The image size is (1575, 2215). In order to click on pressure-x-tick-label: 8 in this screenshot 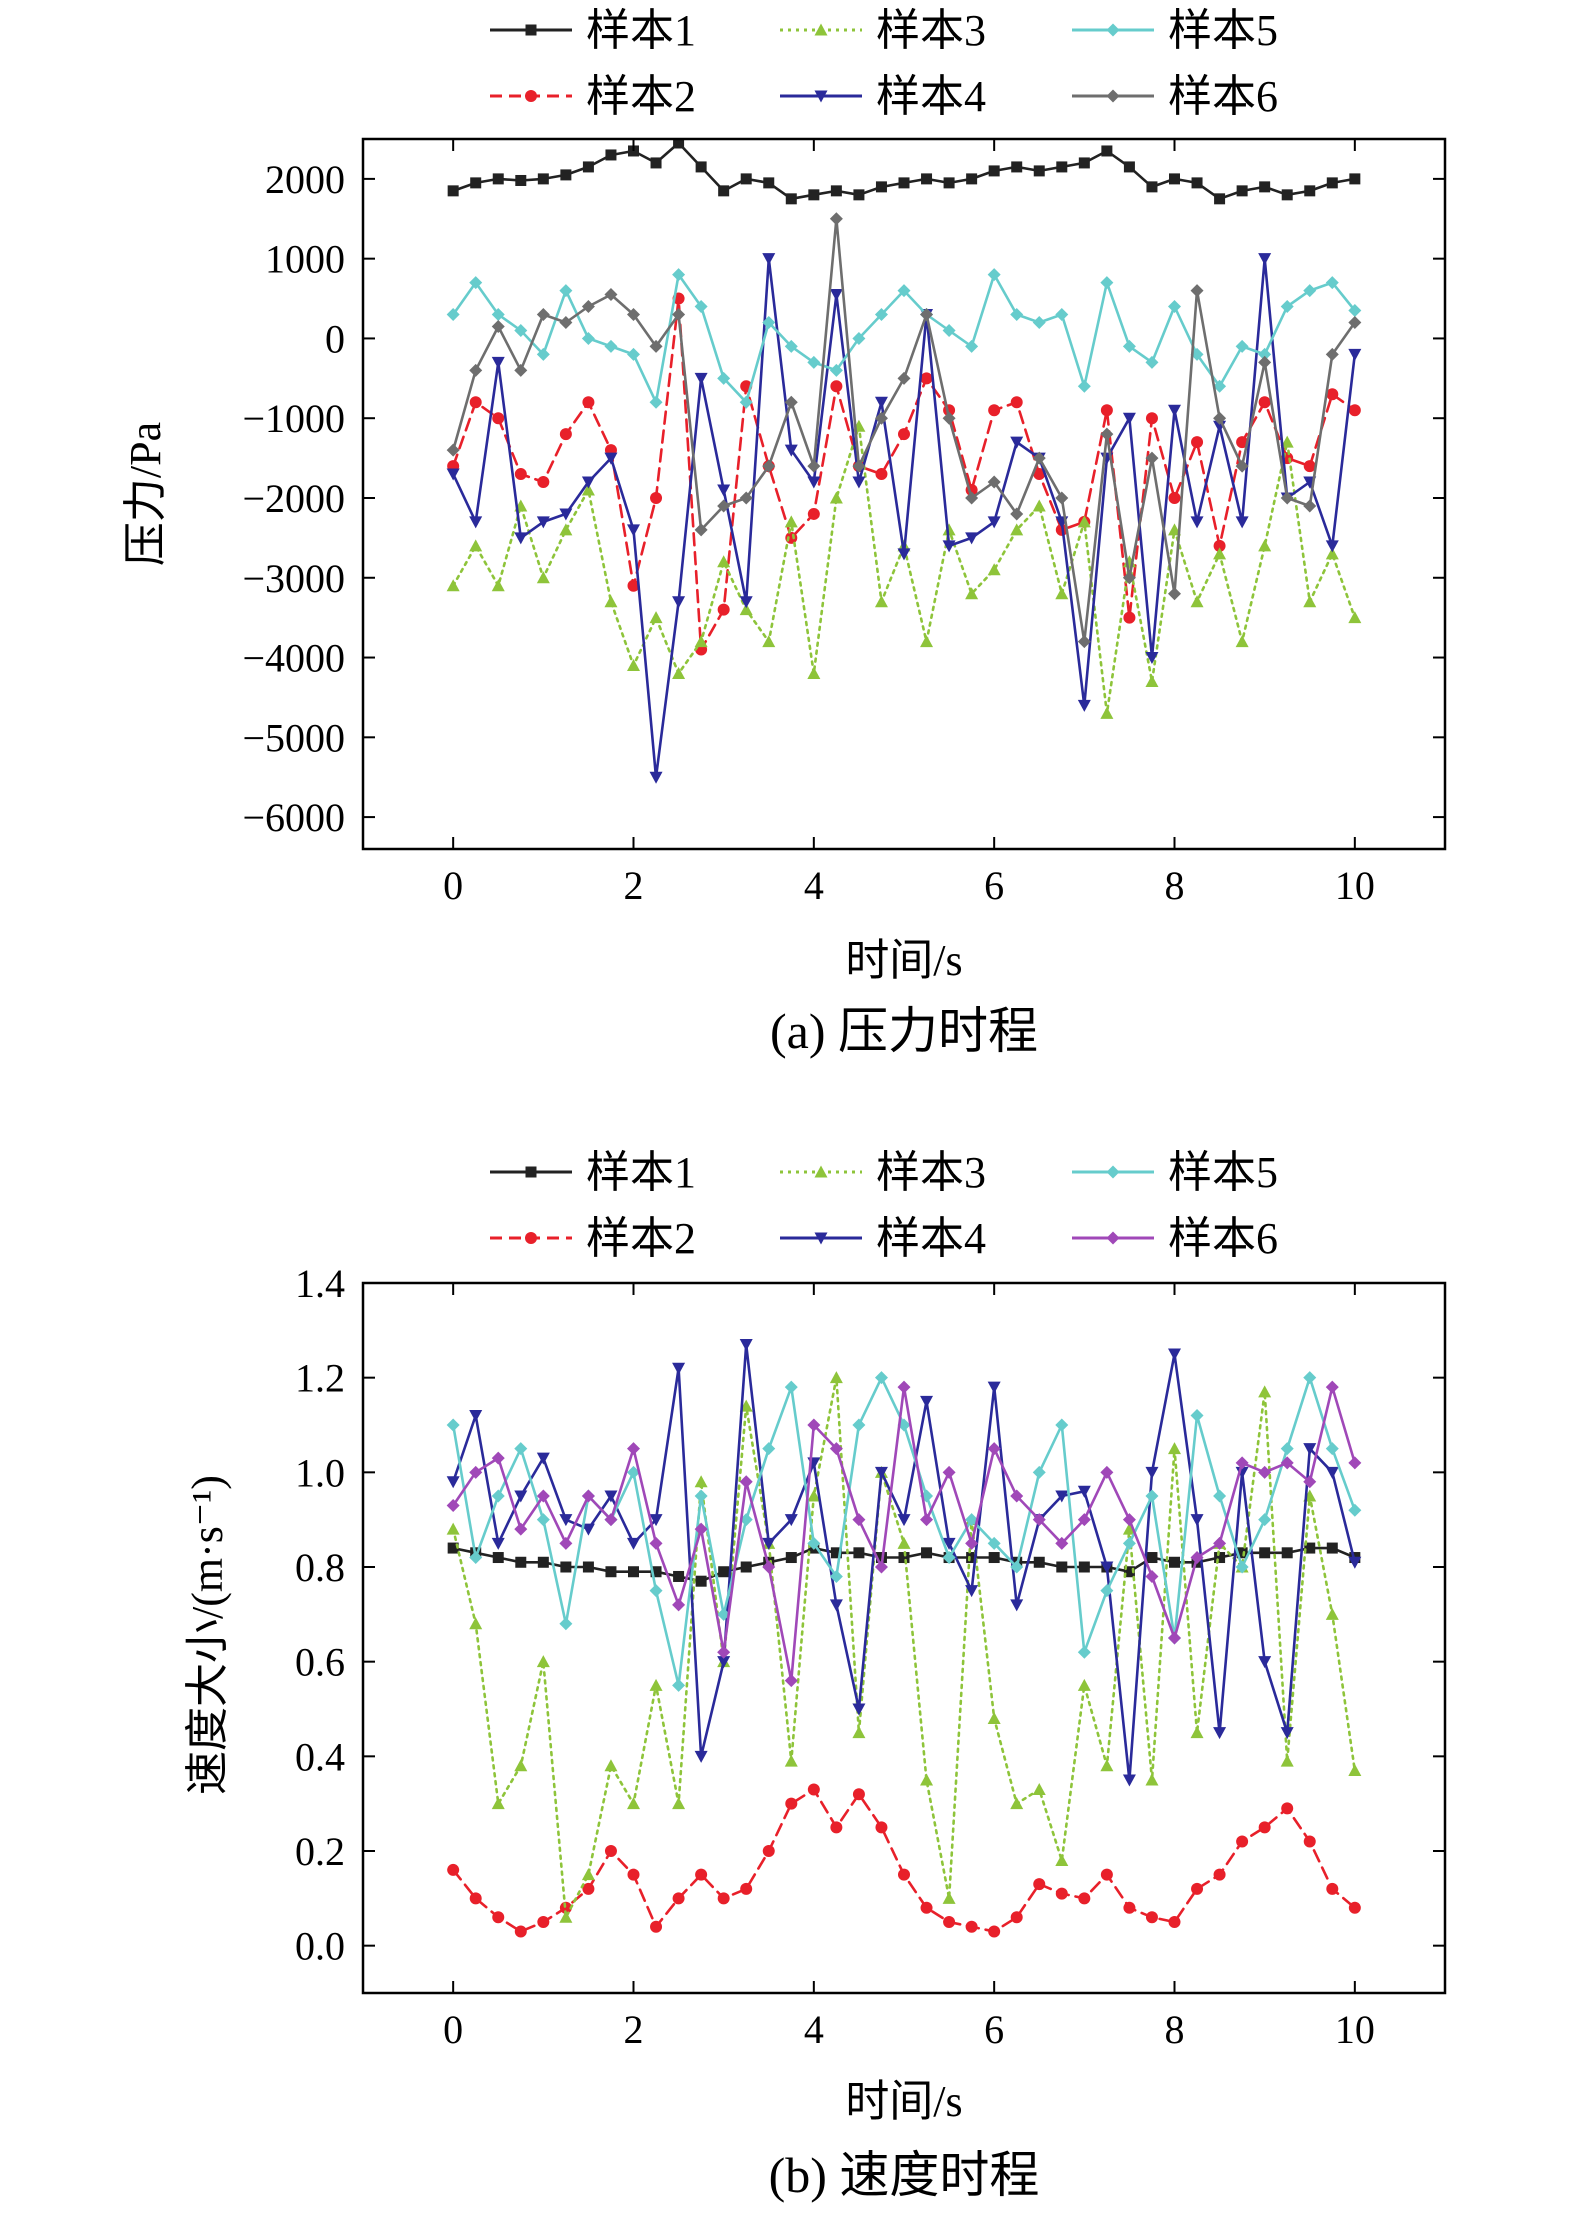, I will do `click(1175, 885)`.